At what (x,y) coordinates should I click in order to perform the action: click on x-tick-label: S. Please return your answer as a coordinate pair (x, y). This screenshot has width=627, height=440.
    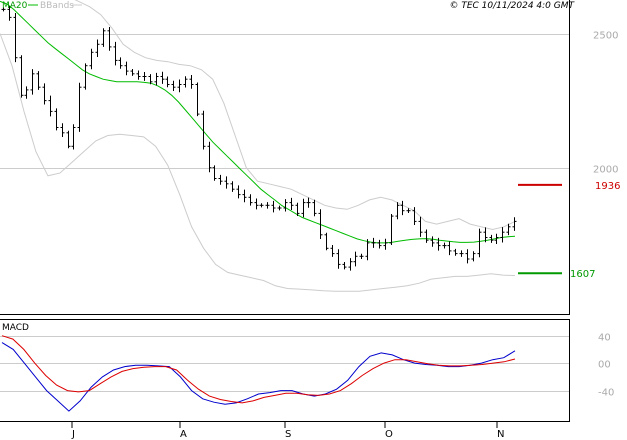
    Looking at the image, I should click on (288, 434).